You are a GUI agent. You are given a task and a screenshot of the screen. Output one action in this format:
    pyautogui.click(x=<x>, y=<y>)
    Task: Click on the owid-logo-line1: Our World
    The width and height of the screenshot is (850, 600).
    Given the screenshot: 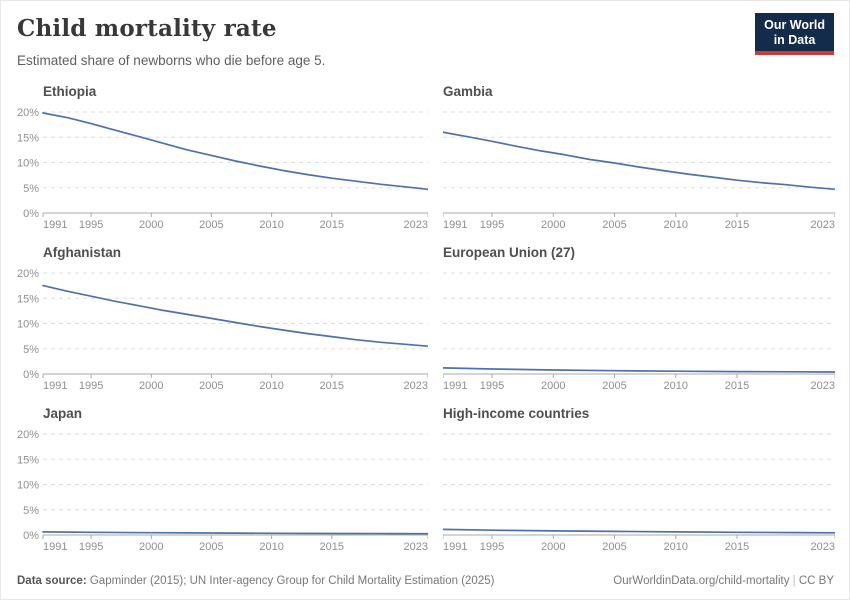 What is the action you would take?
    pyautogui.click(x=794, y=25)
    